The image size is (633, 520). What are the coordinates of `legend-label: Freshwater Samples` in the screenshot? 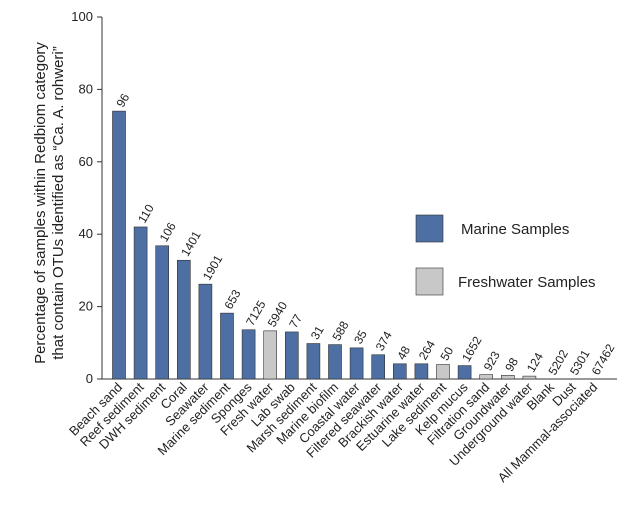 It's located at (527, 282).